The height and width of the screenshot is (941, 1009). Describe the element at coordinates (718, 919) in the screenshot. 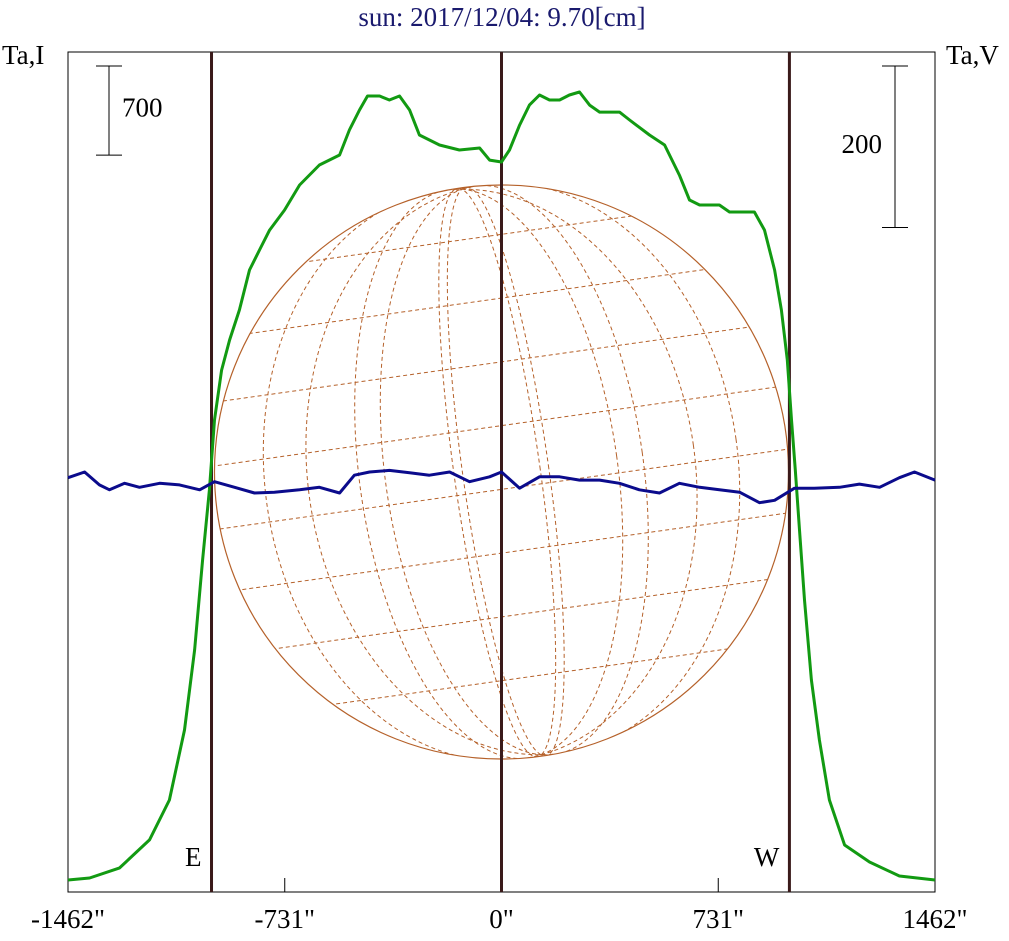

I see `x-tick-label: 731"` at that location.